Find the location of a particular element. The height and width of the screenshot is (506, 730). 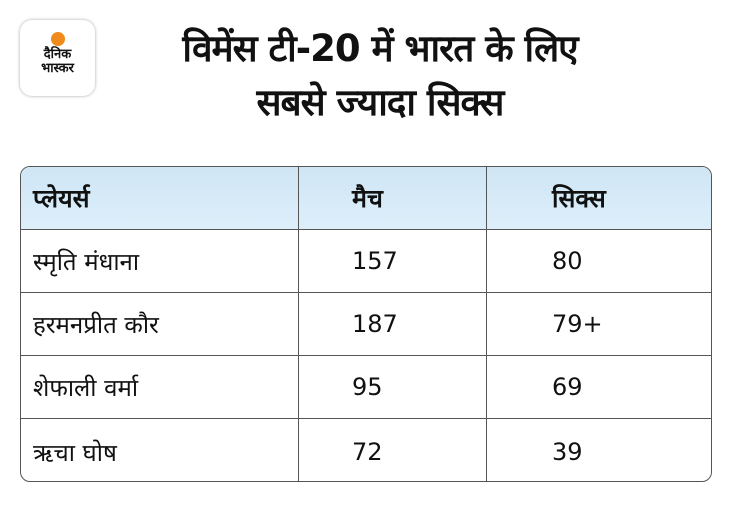

title-line2: सबसे ज्यादा सिक्स is located at coordinates (380, 102).